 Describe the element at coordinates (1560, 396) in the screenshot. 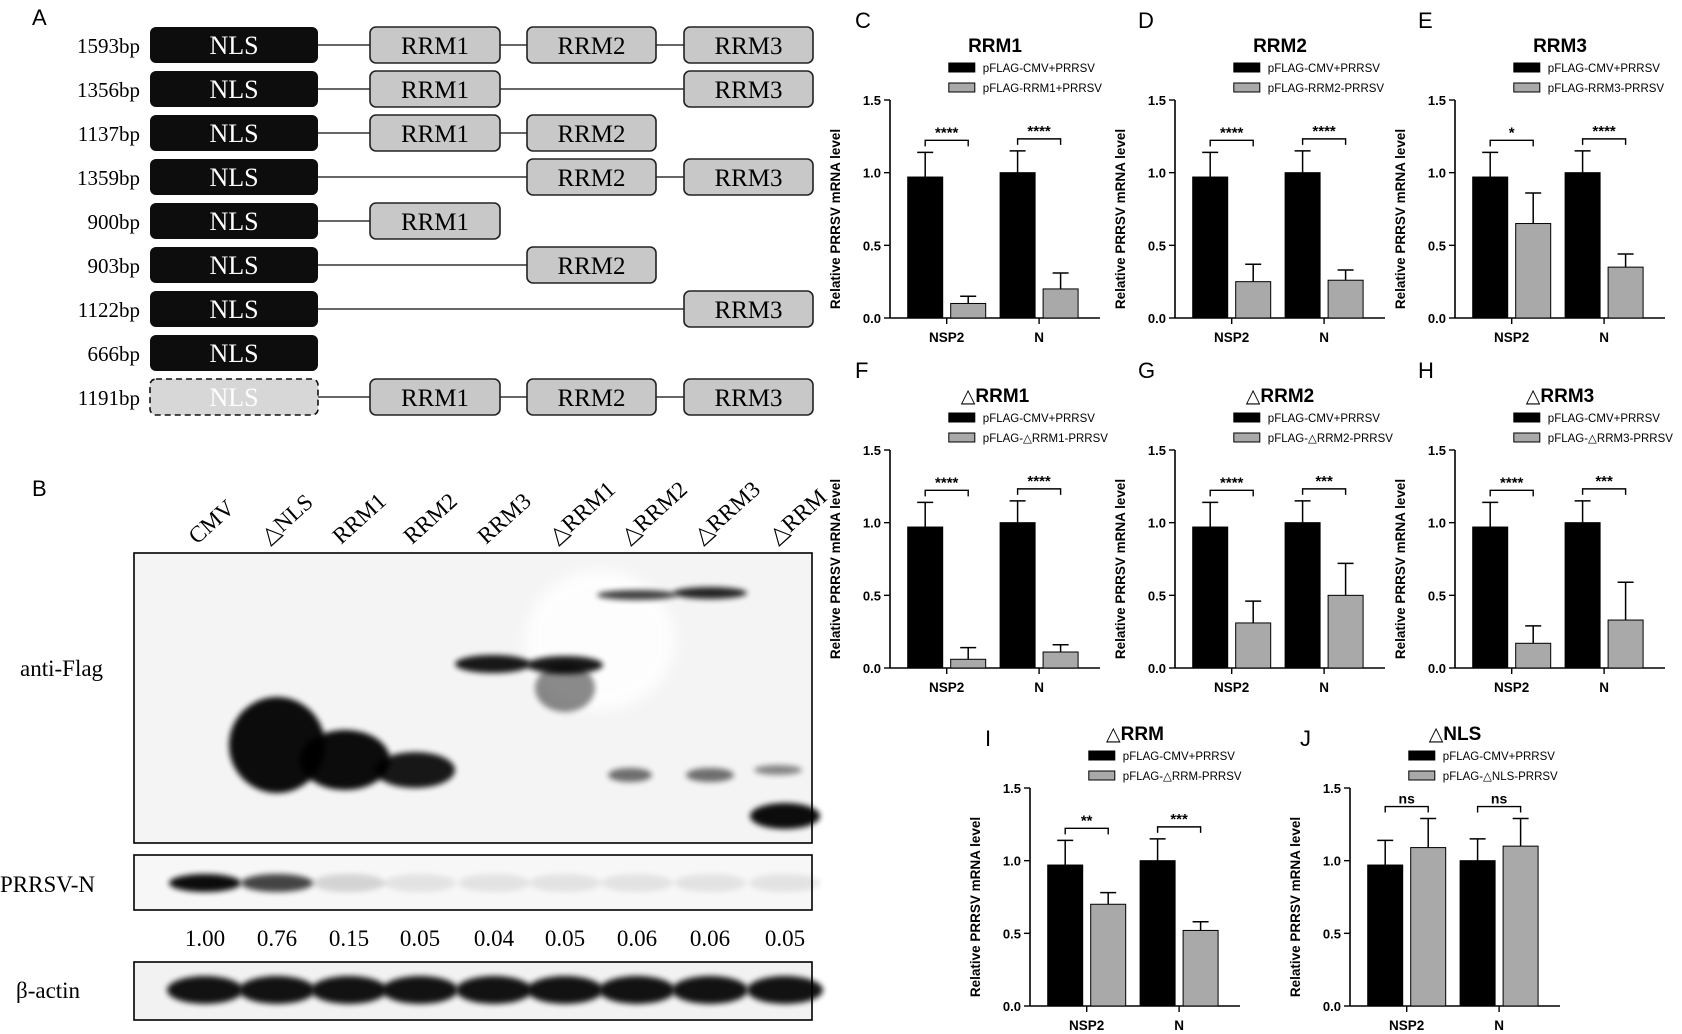

I see `chart-title: △RRM3` at that location.